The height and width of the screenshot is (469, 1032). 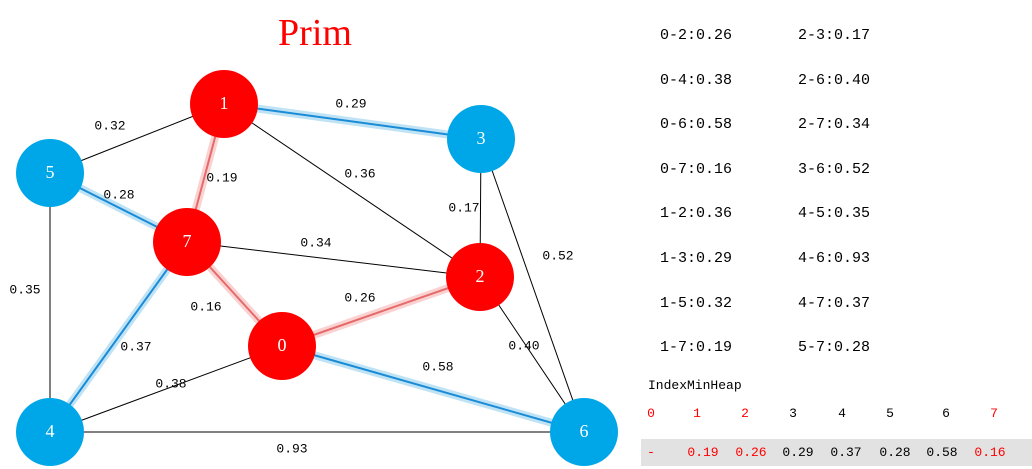 I want to click on node-label-6: 6, so click(x=584, y=431).